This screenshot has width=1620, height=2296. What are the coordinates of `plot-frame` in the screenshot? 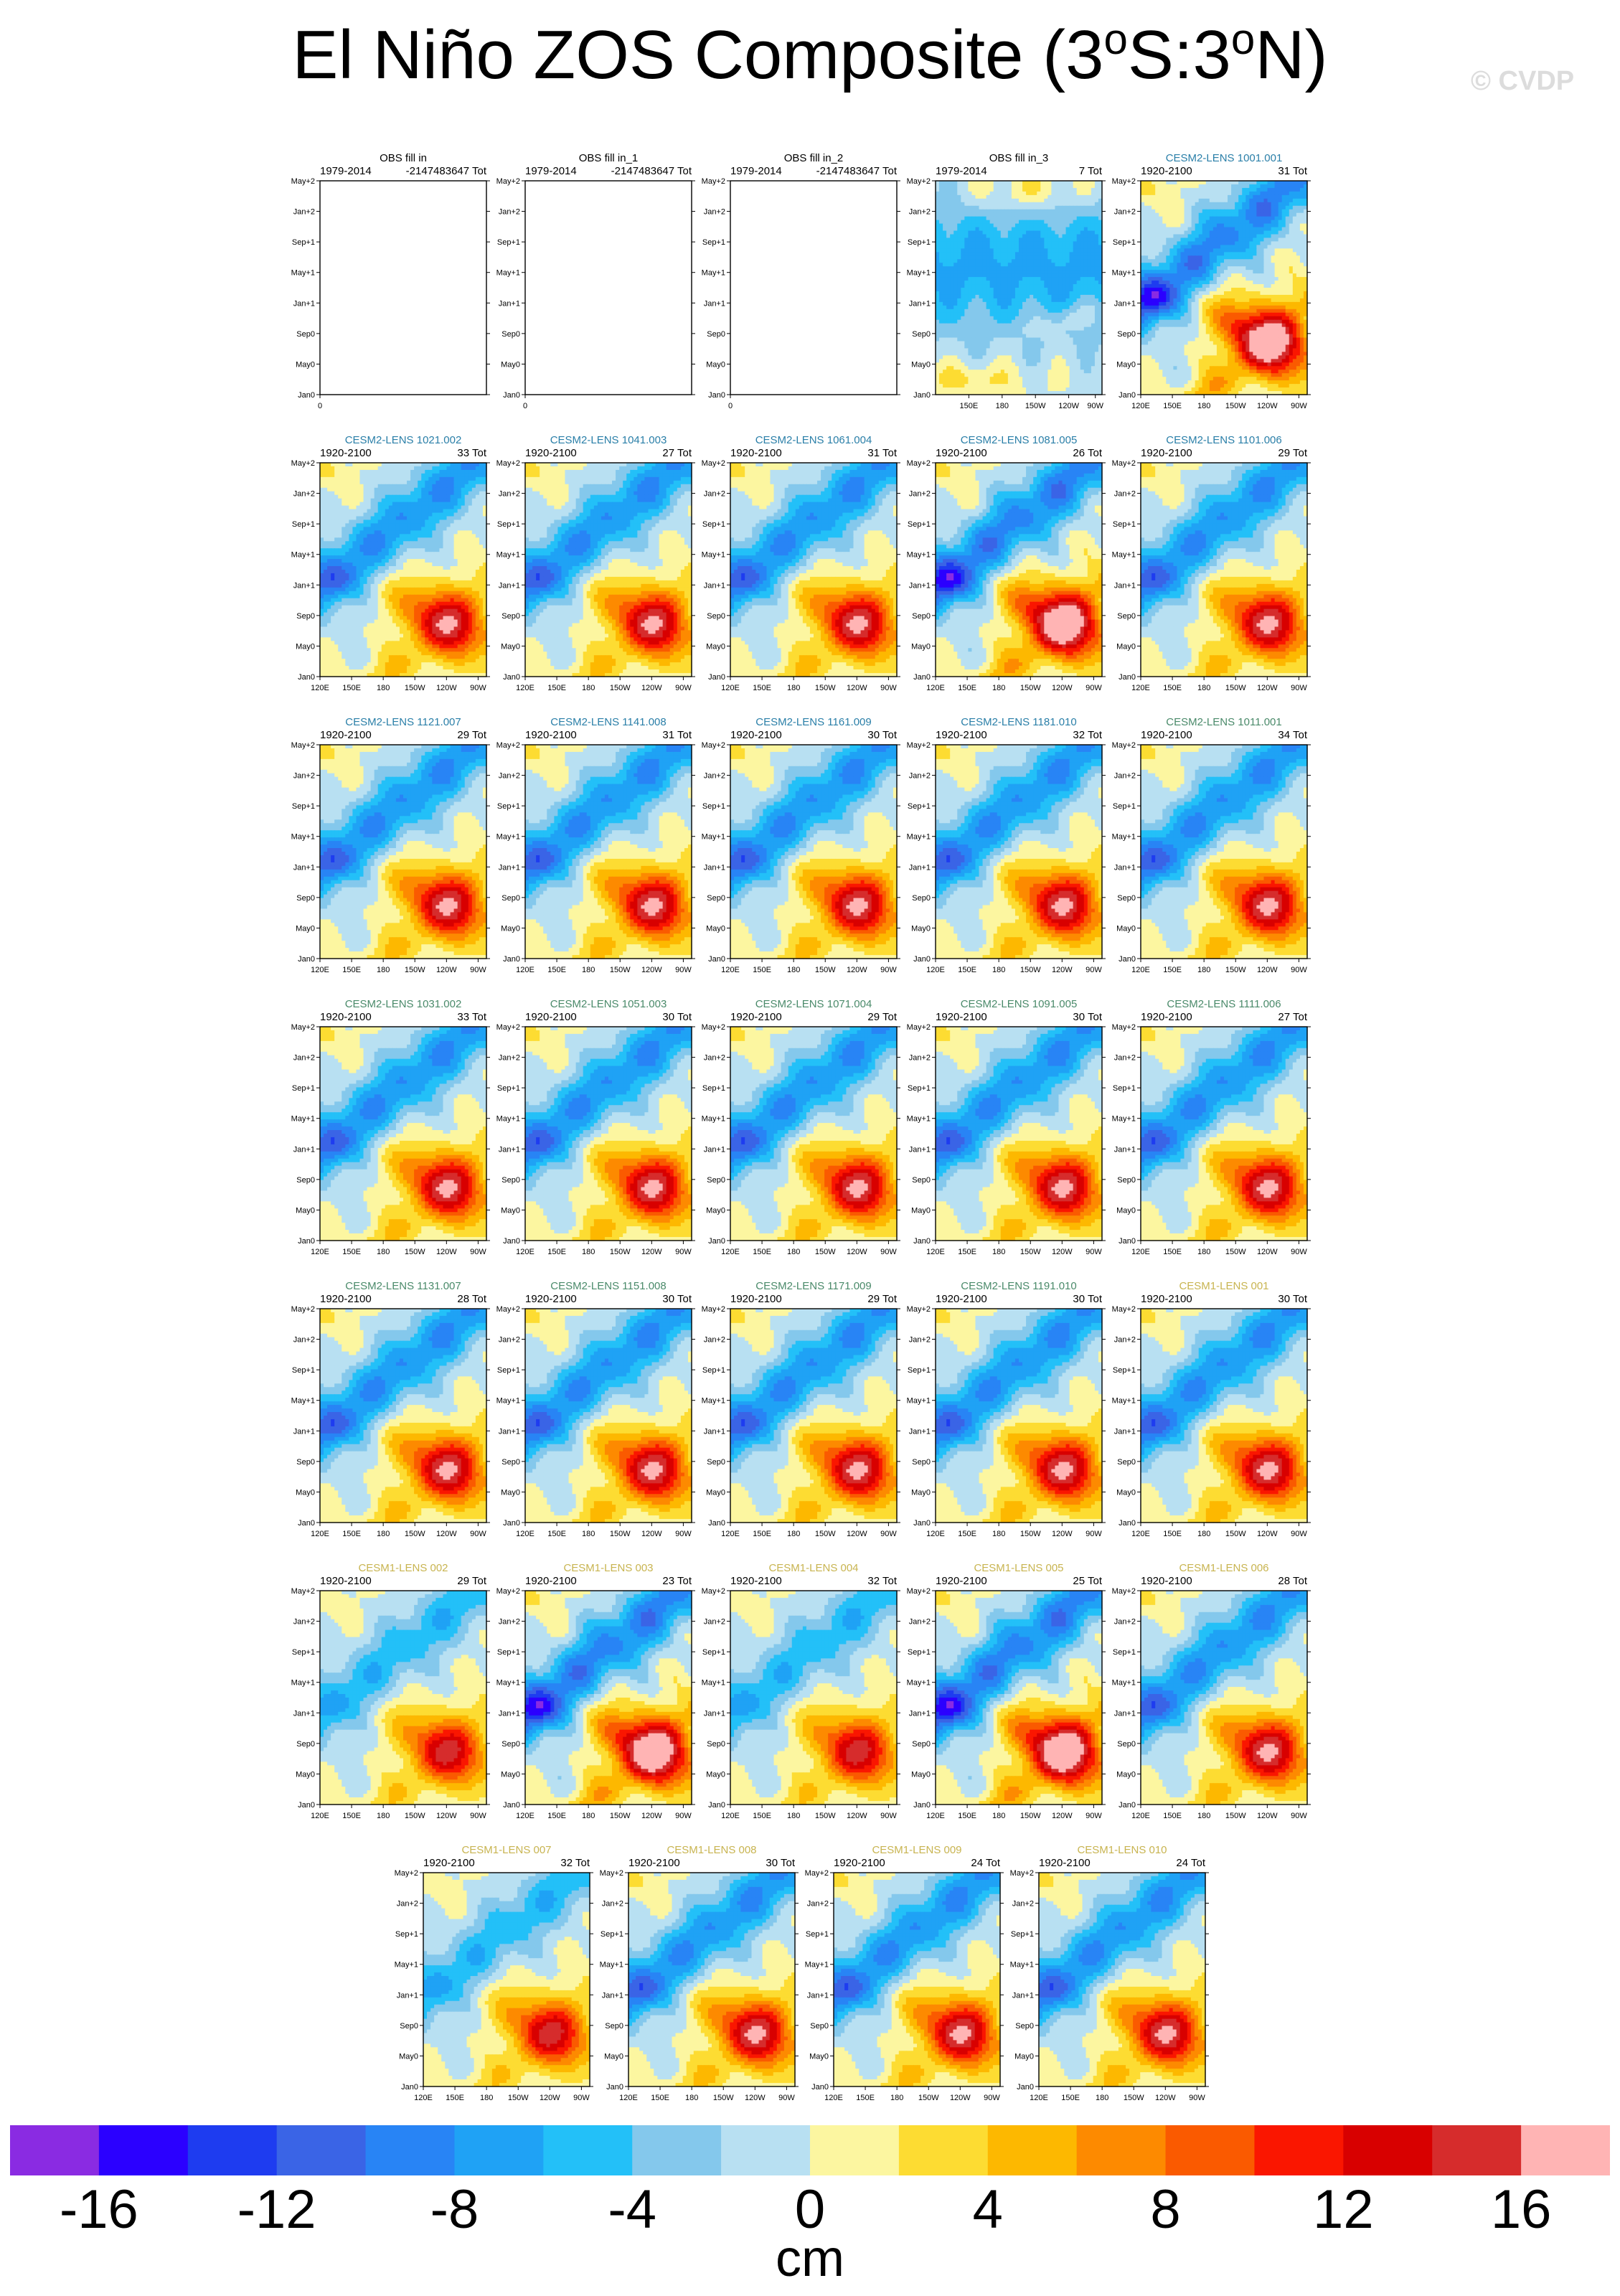 It's located at (403, 288).